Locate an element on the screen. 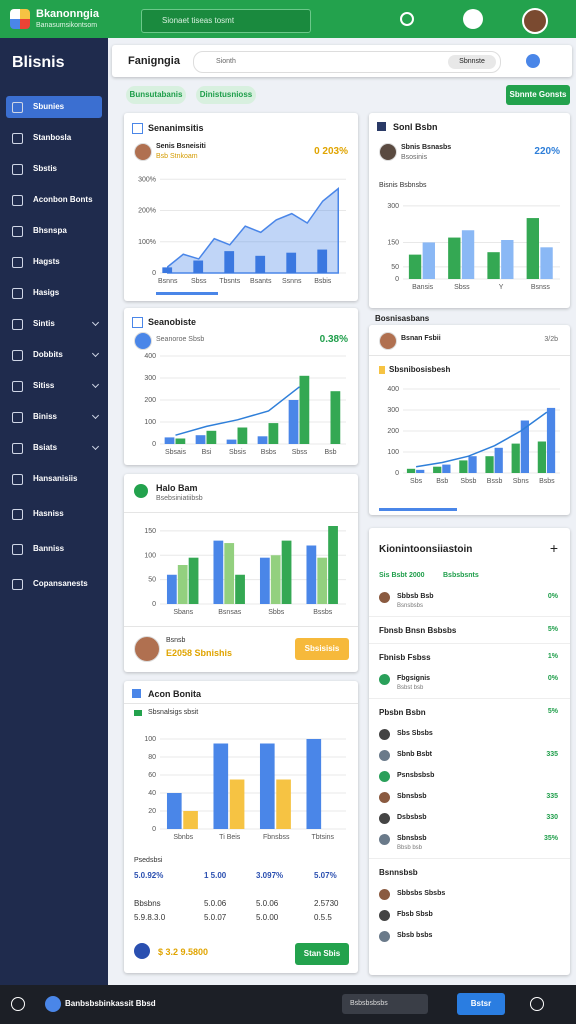 This screenshot has height=1024, width=576. nav-label: Hagsts is located at coordinates (46, 261).